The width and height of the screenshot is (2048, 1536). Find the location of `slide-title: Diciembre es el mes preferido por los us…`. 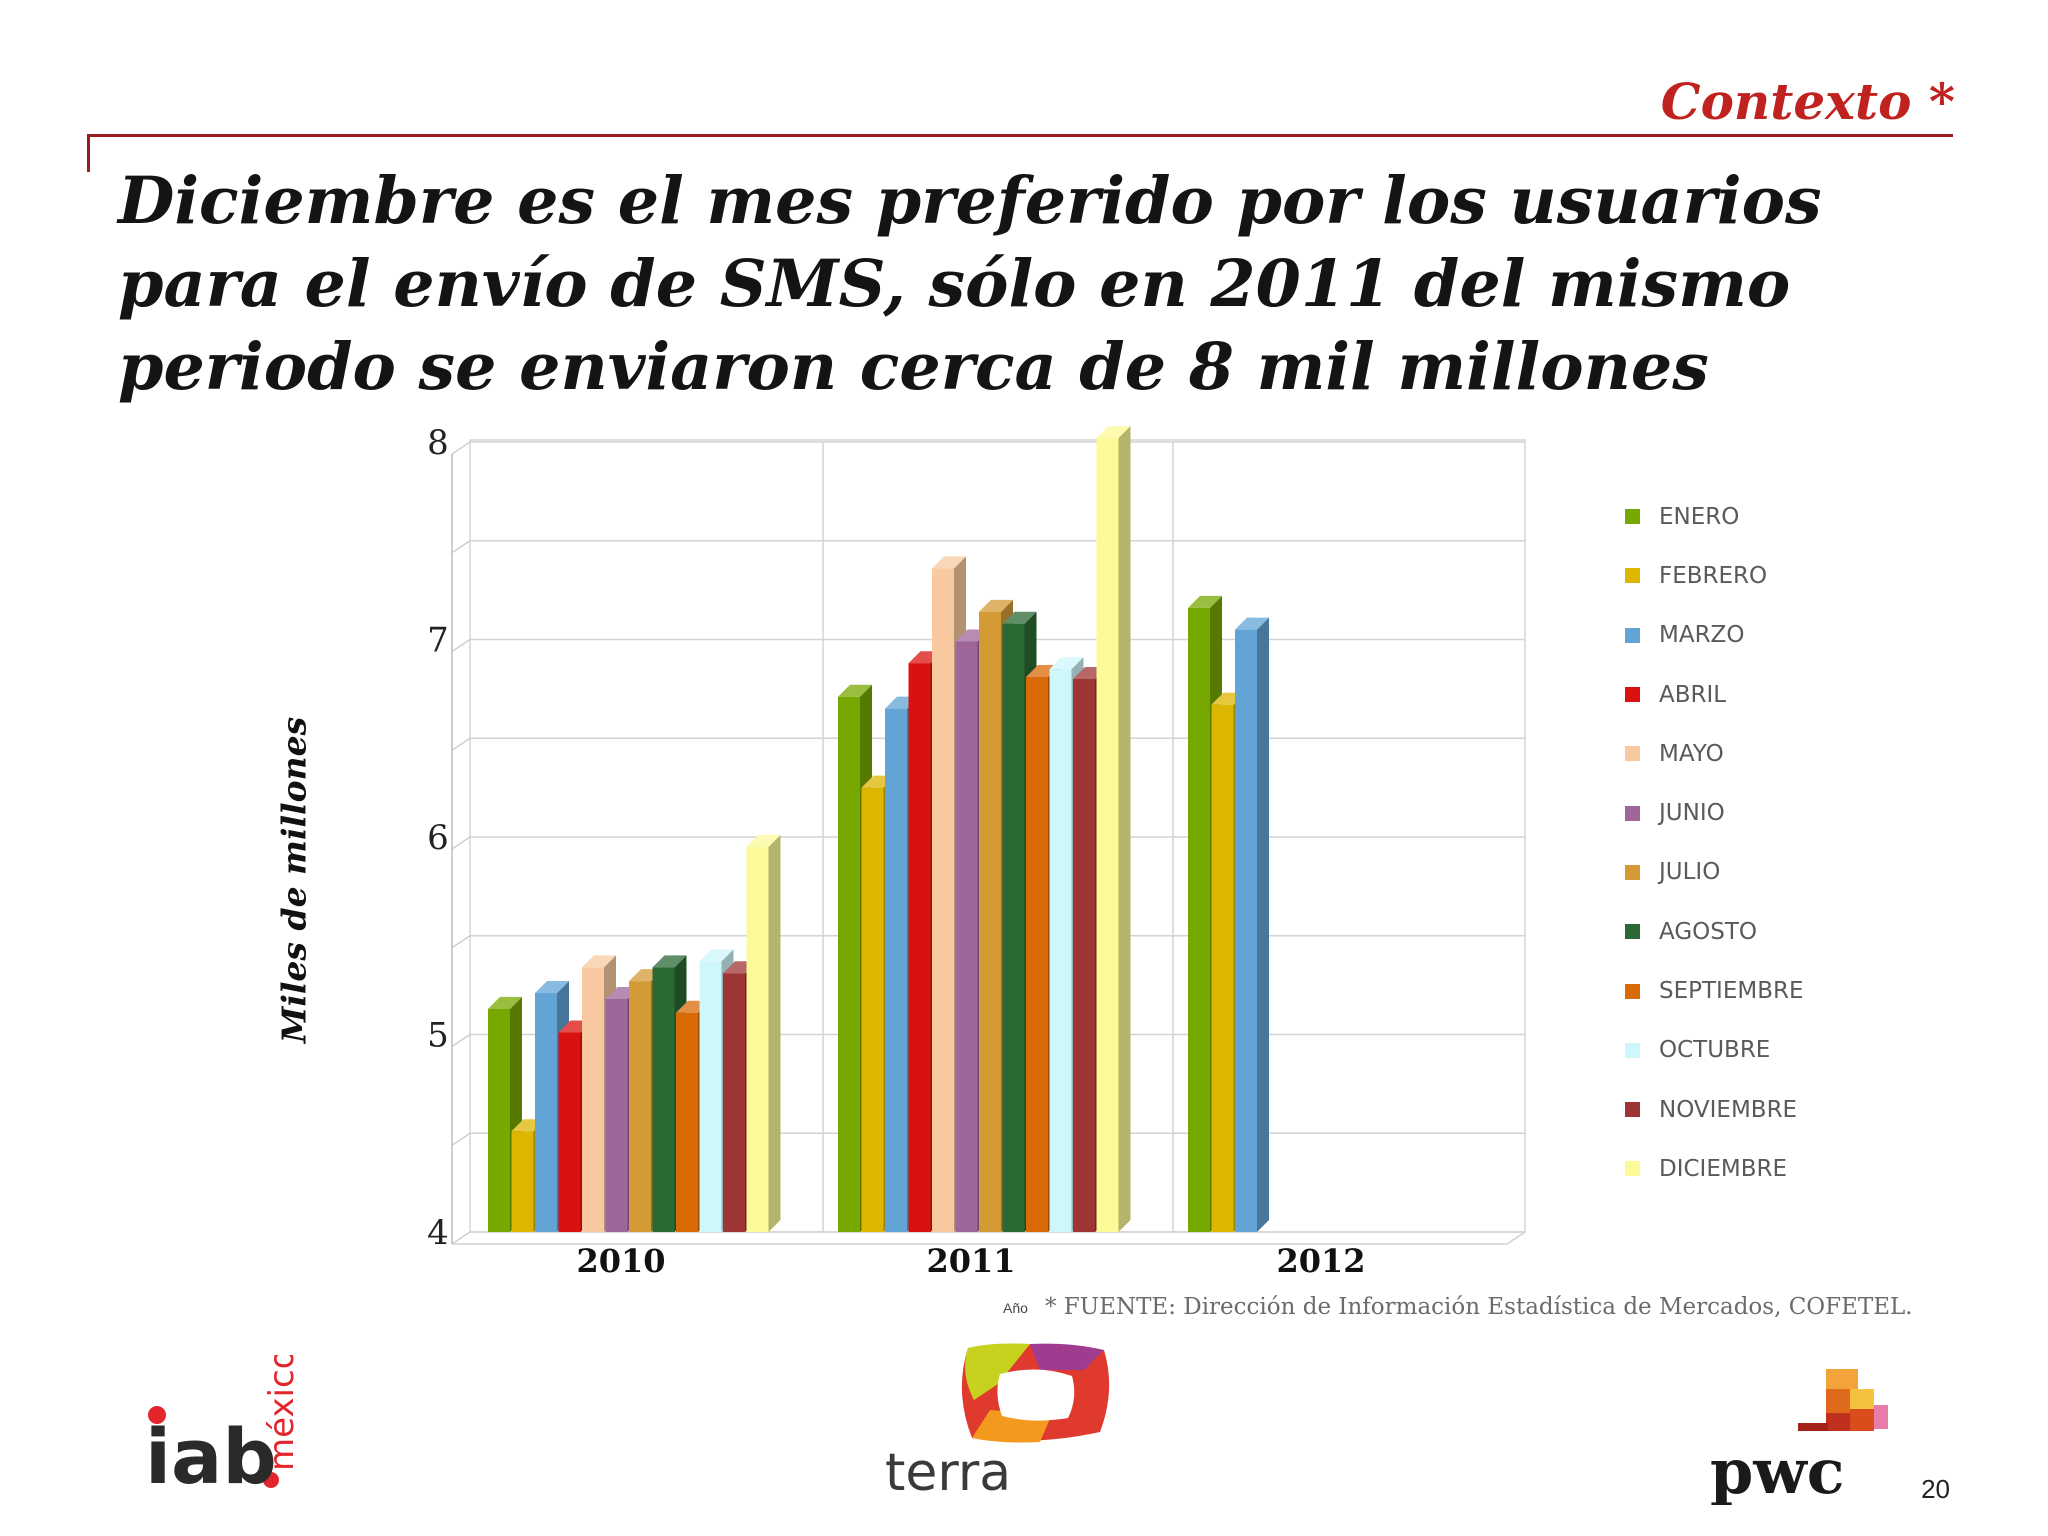

slide-title: Diciembre es el mes preferido por los us… is located at coordinates (970, 284).